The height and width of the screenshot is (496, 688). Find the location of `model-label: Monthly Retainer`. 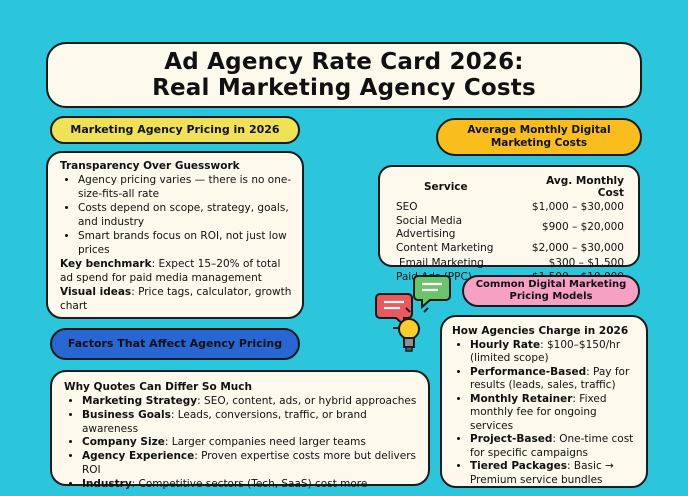

model-label: Monthly Retainer is located at coordinates (521, 398).